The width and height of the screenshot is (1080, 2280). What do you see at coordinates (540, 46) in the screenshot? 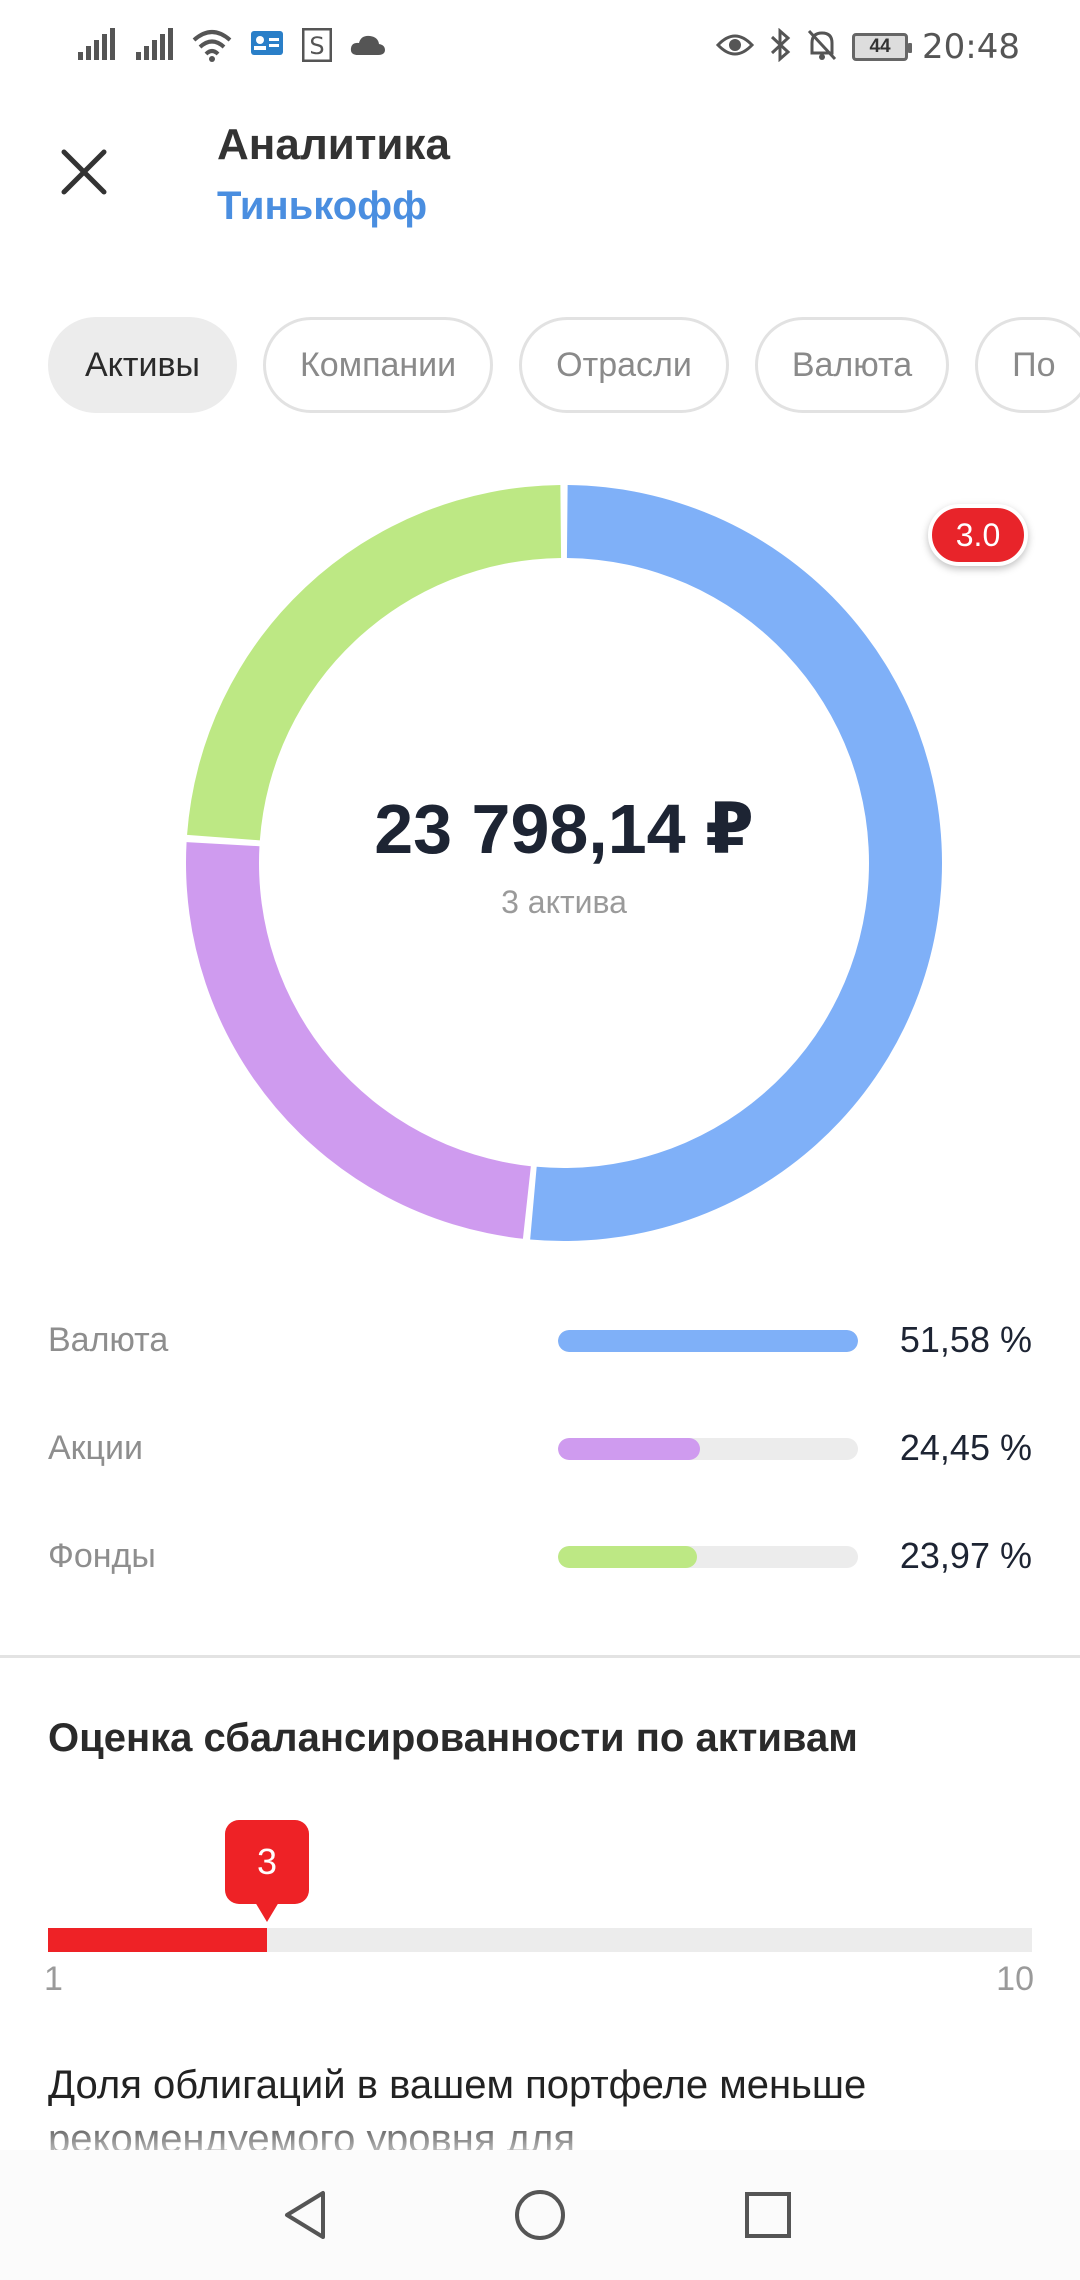
I see `status-bar: S 44 20:48` at bounding box center [540, 46].